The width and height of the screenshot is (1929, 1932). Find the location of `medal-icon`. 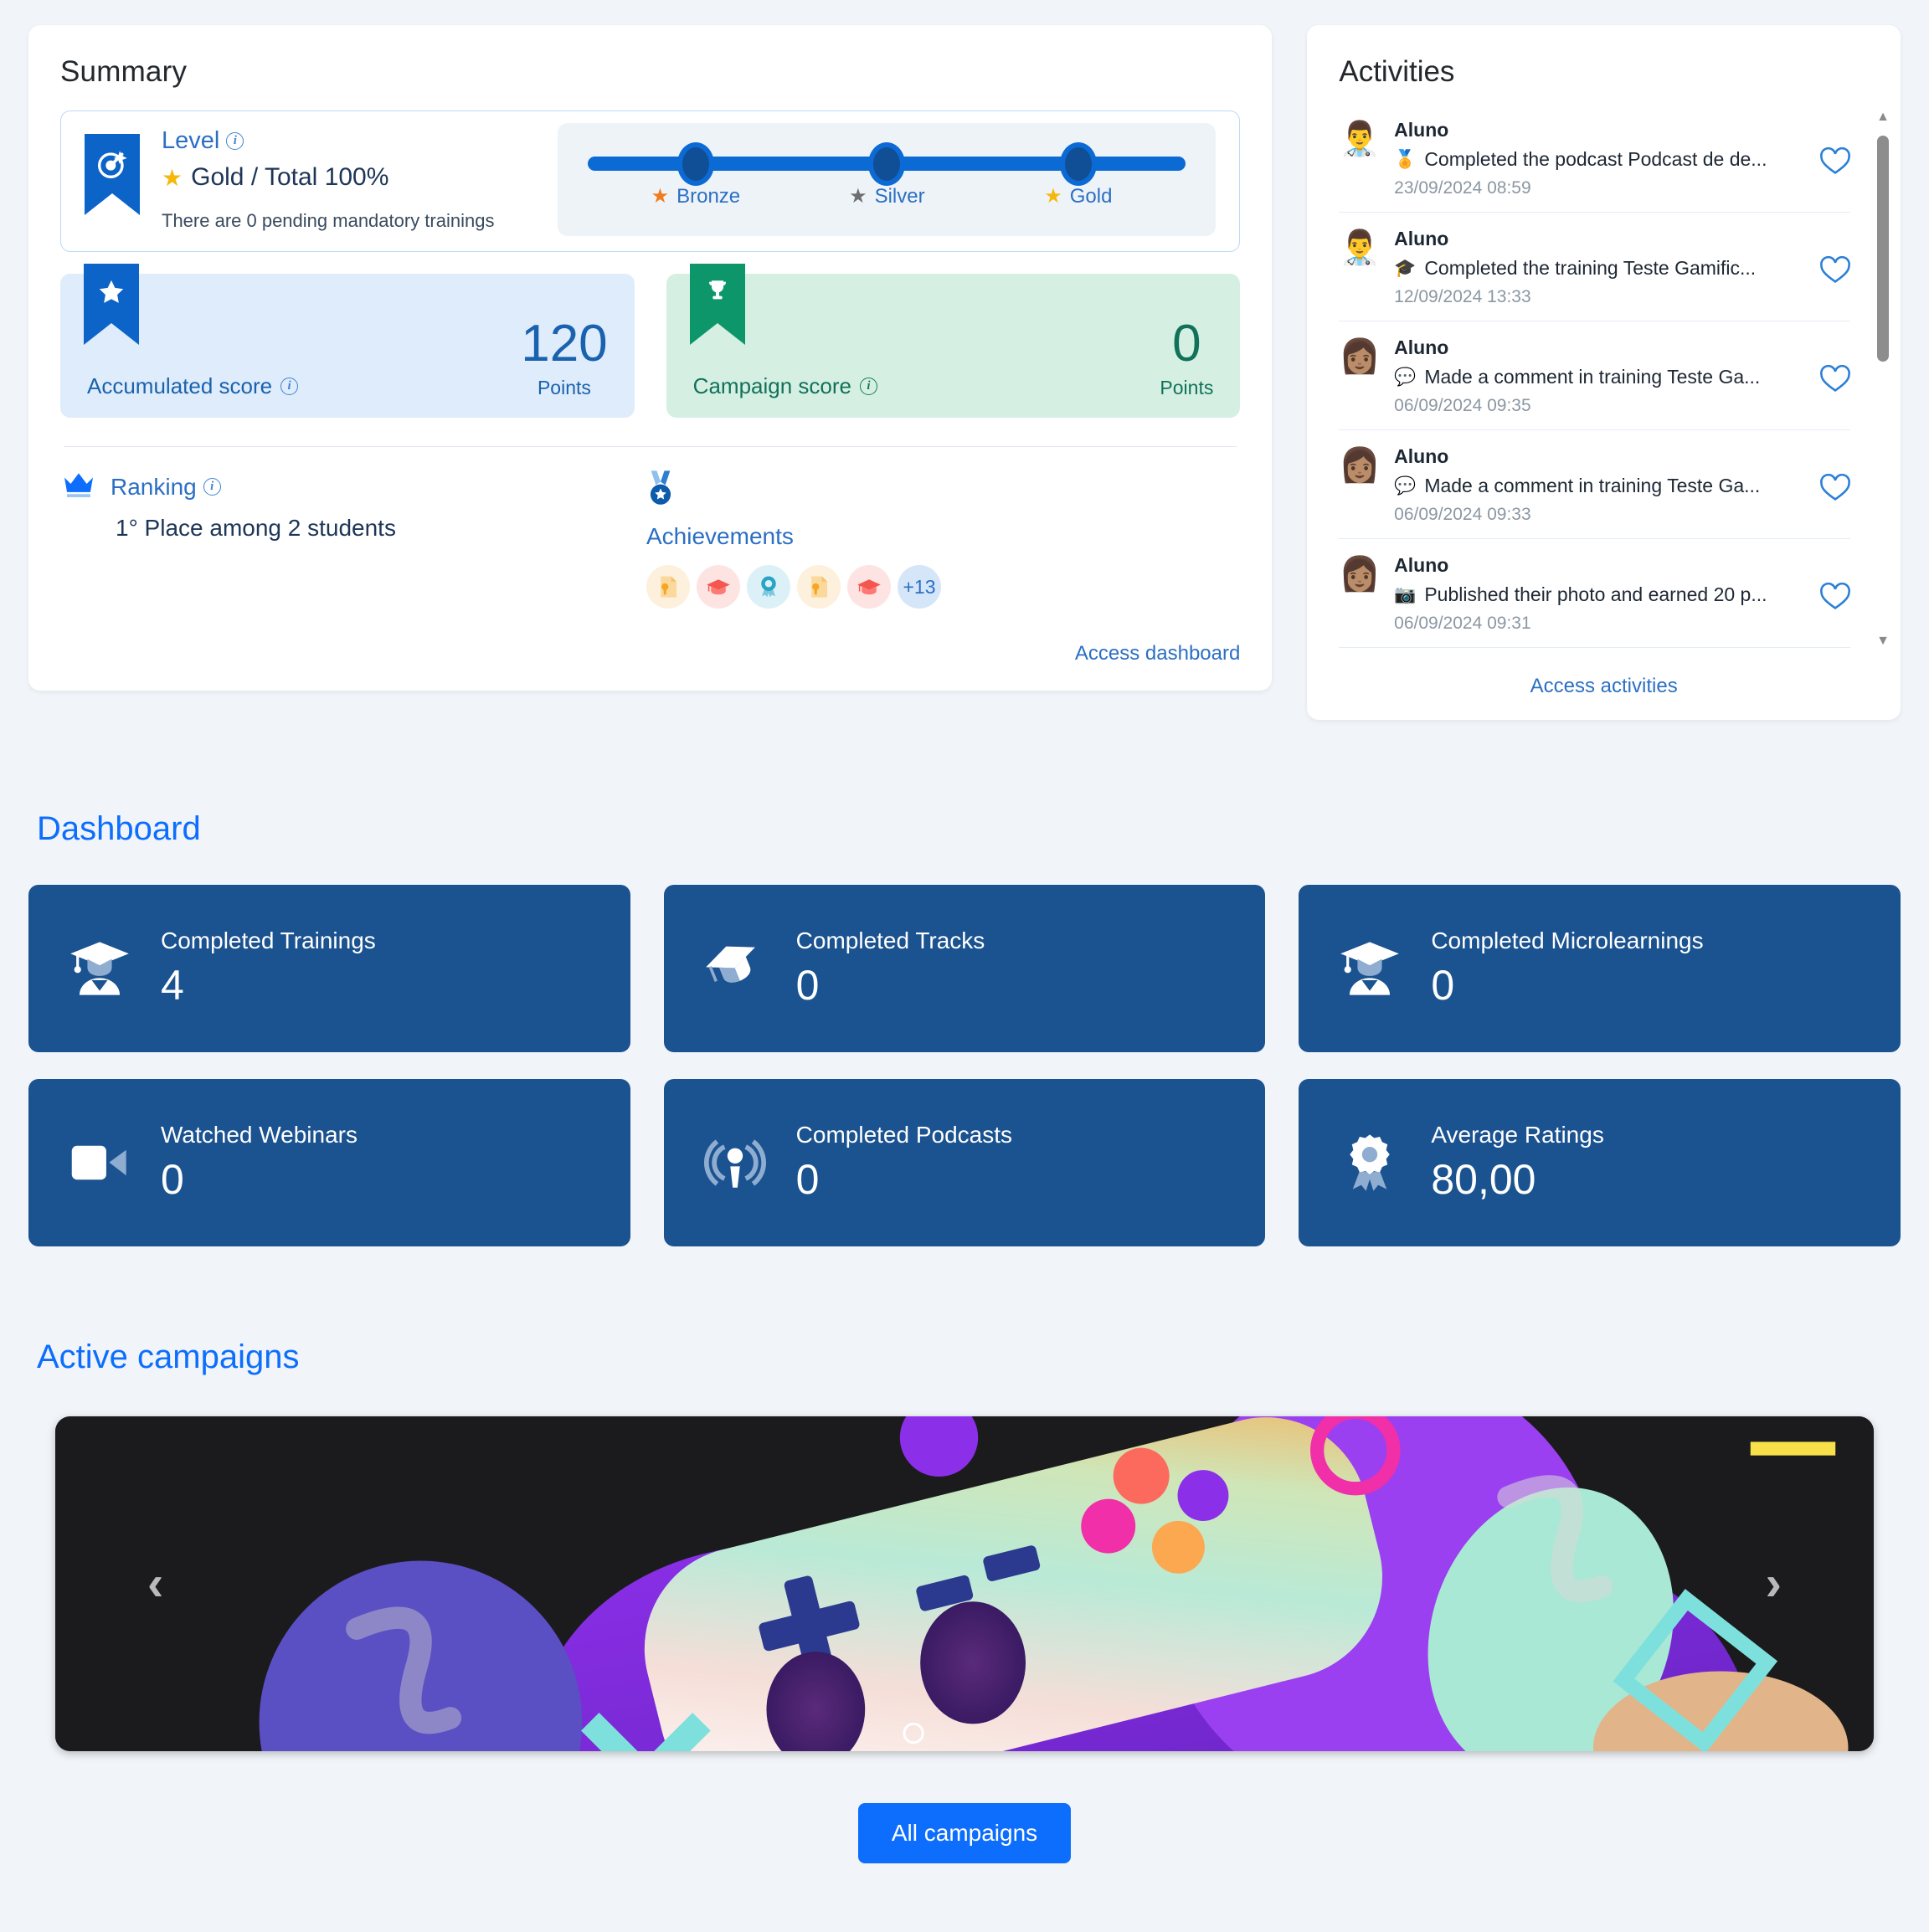

medal-icon is located at coordinates (661, 491).